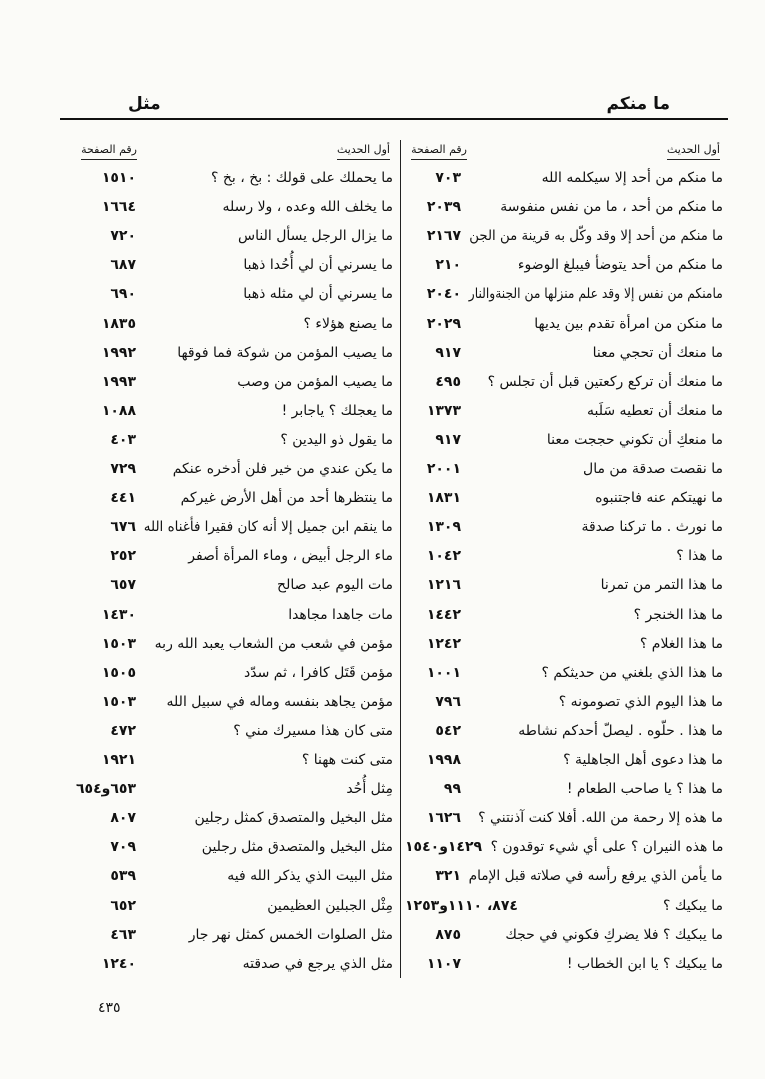 This screenshot has width=765, height=1079. Describe the element at coordinates (443, 323) in the screenshot. I see `entry-page-number: ٢٠٢٩` at that location.